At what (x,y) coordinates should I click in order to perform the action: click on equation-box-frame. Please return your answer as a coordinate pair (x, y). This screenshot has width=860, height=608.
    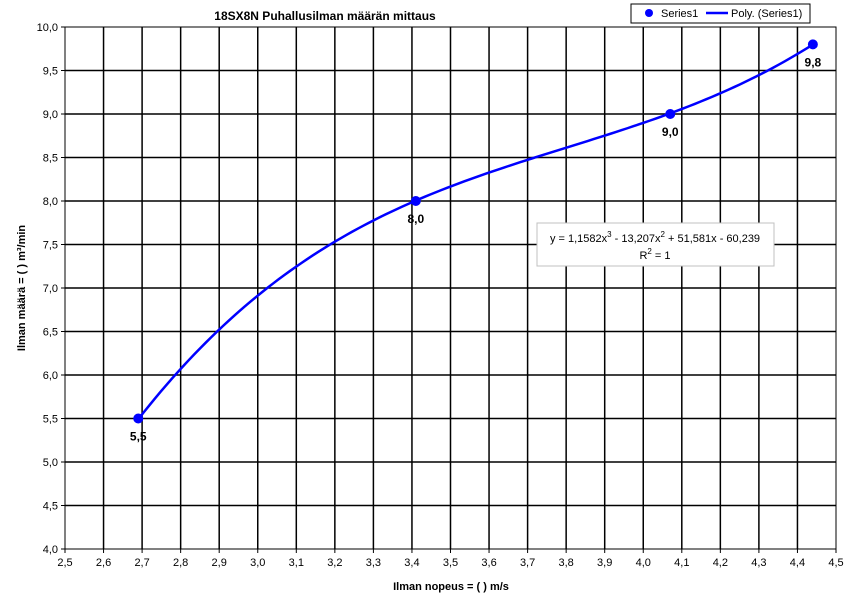
    Looking at the image, I should click on (655, 244).